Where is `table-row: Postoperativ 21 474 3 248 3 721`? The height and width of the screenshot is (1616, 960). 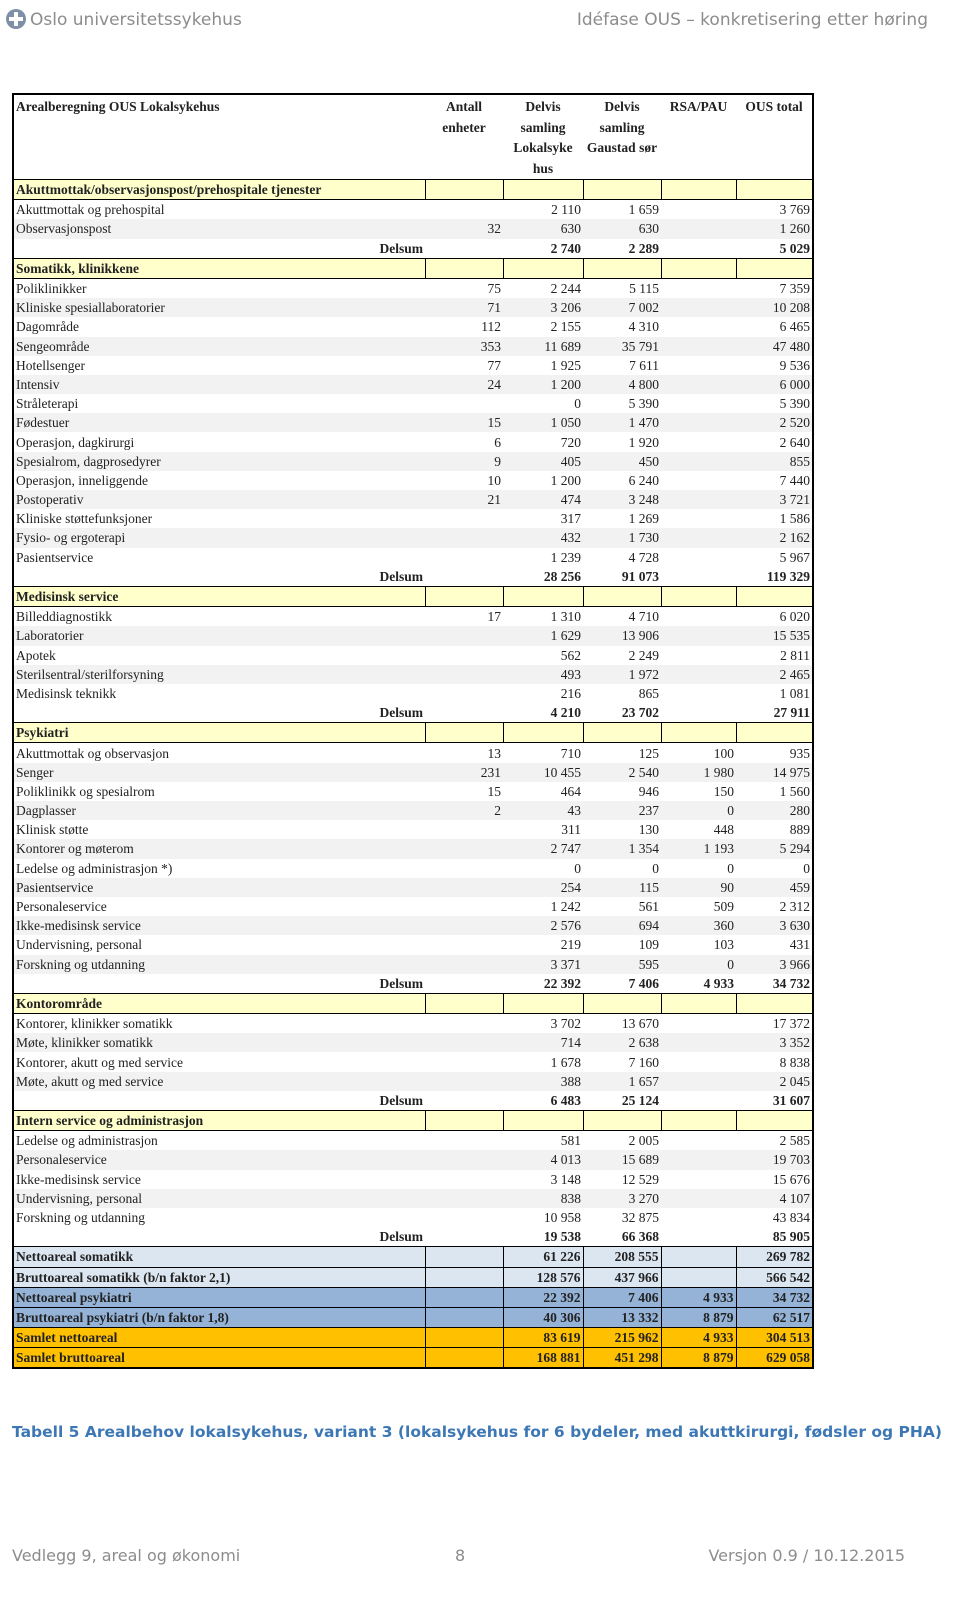
table-row: Postoperativ 21 474 3 248 3 721 is located at coordinates (413, 500).